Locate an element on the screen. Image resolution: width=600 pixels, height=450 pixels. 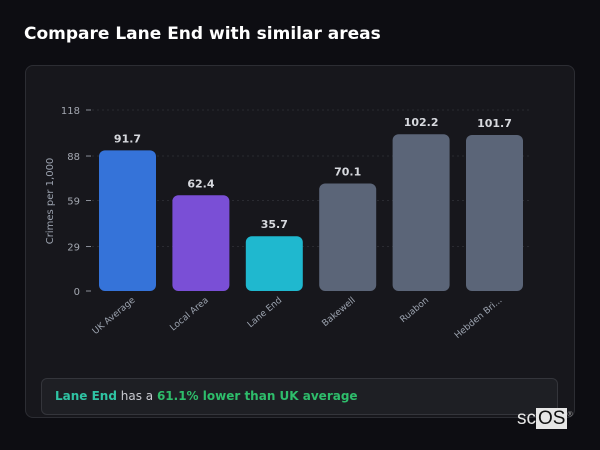
summary-stat: 61.1% lower than UK average is located at coordinates (257, 396).